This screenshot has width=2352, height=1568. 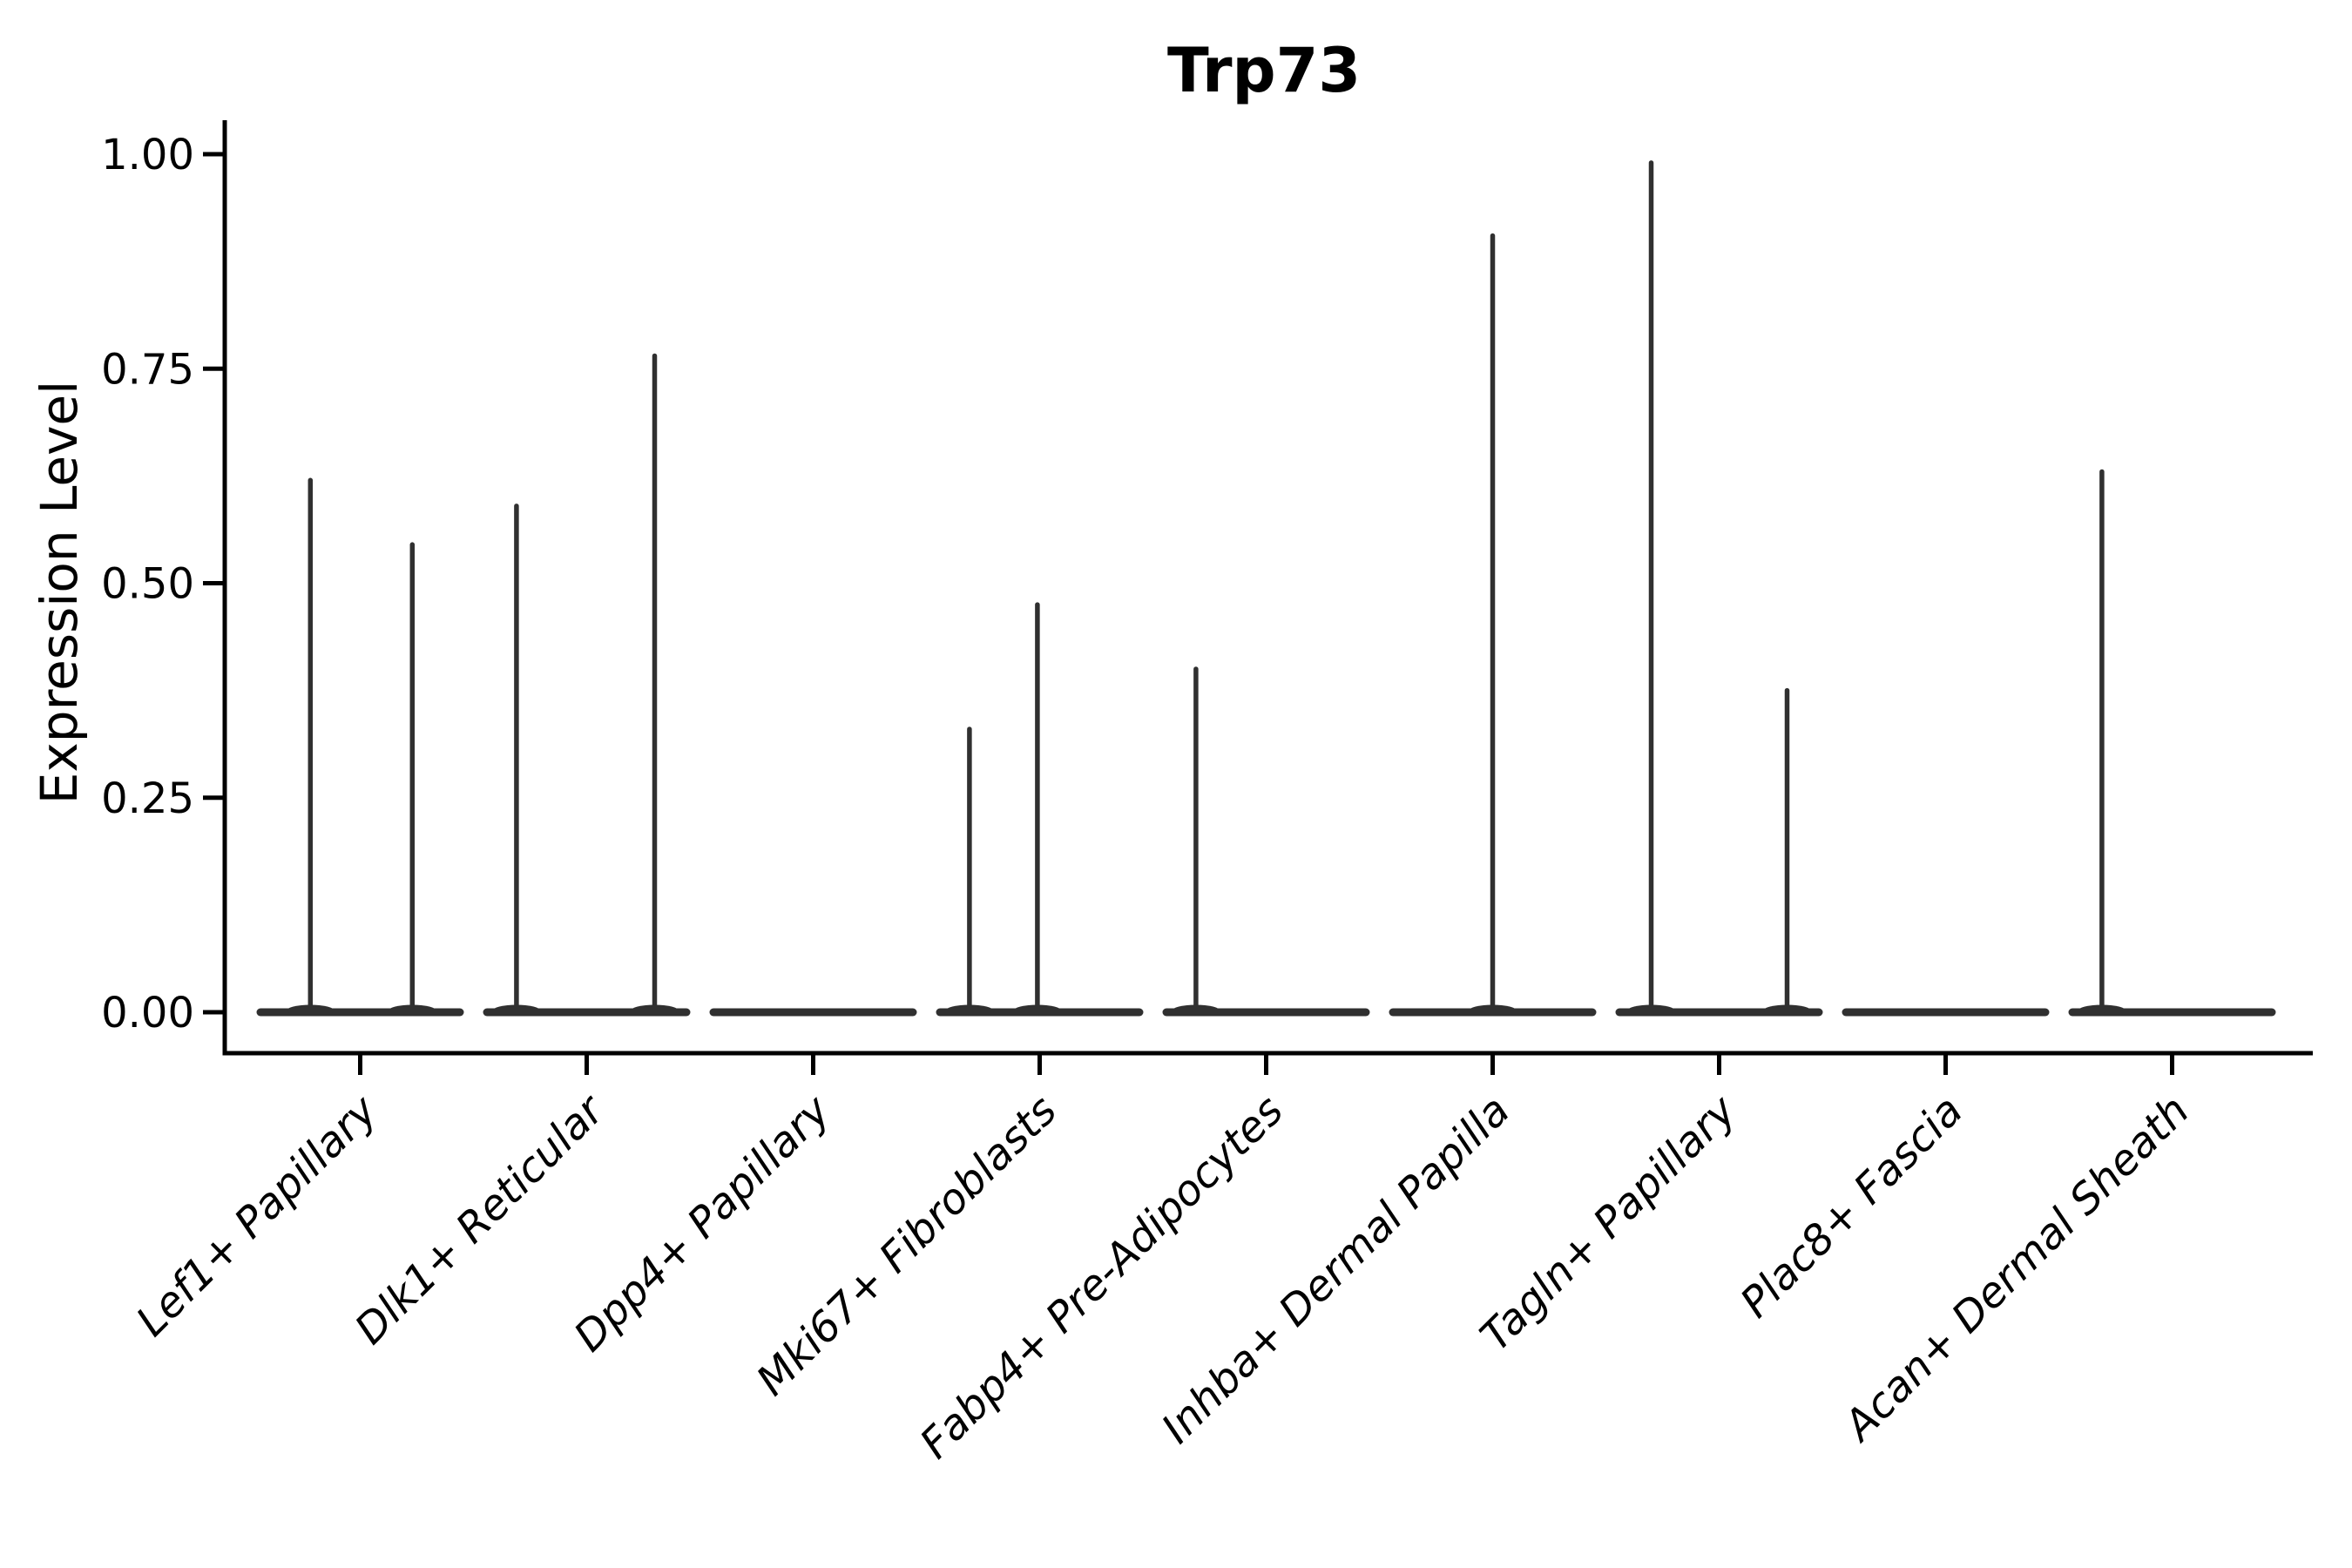 What do you see at coordinates (147, 584) in the screenshot?
I see `y-tick-label: 0.50` at bounding box center [147, 584].